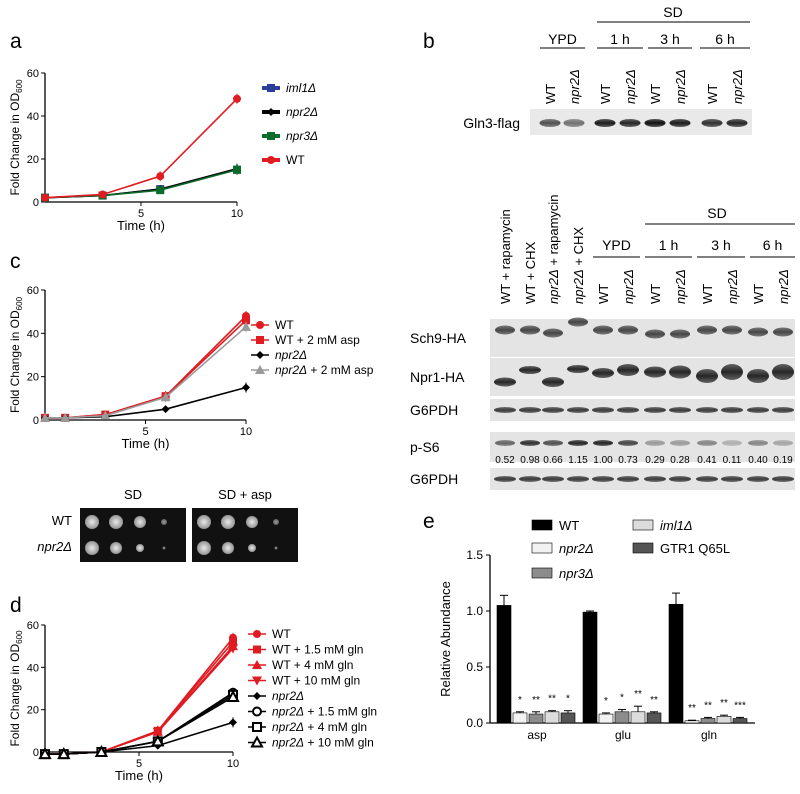 This screenshot has height=794, width=800. Describe the element at coordinates (474, 723) in the screenshot. I see `y-tick-label: 0.0` at that location.